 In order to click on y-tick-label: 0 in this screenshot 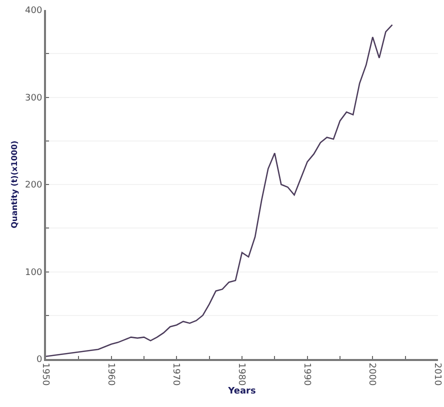, I will do `click(39, 360)`.